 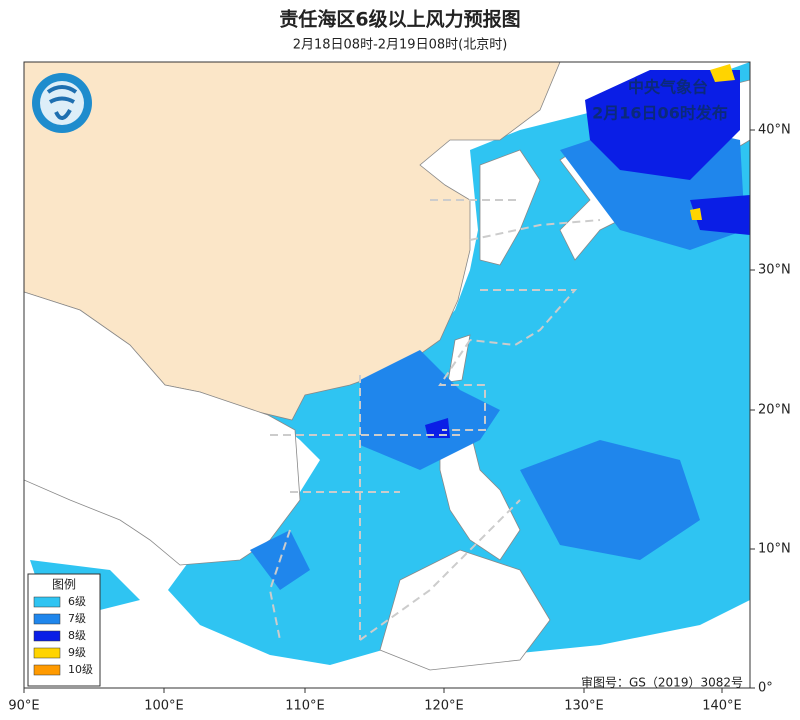 What do you see at coordinates (399, 19) in the screenshot?
I see `title: 责任海区6级以上风力预报图` at bounding box center [399, 19].